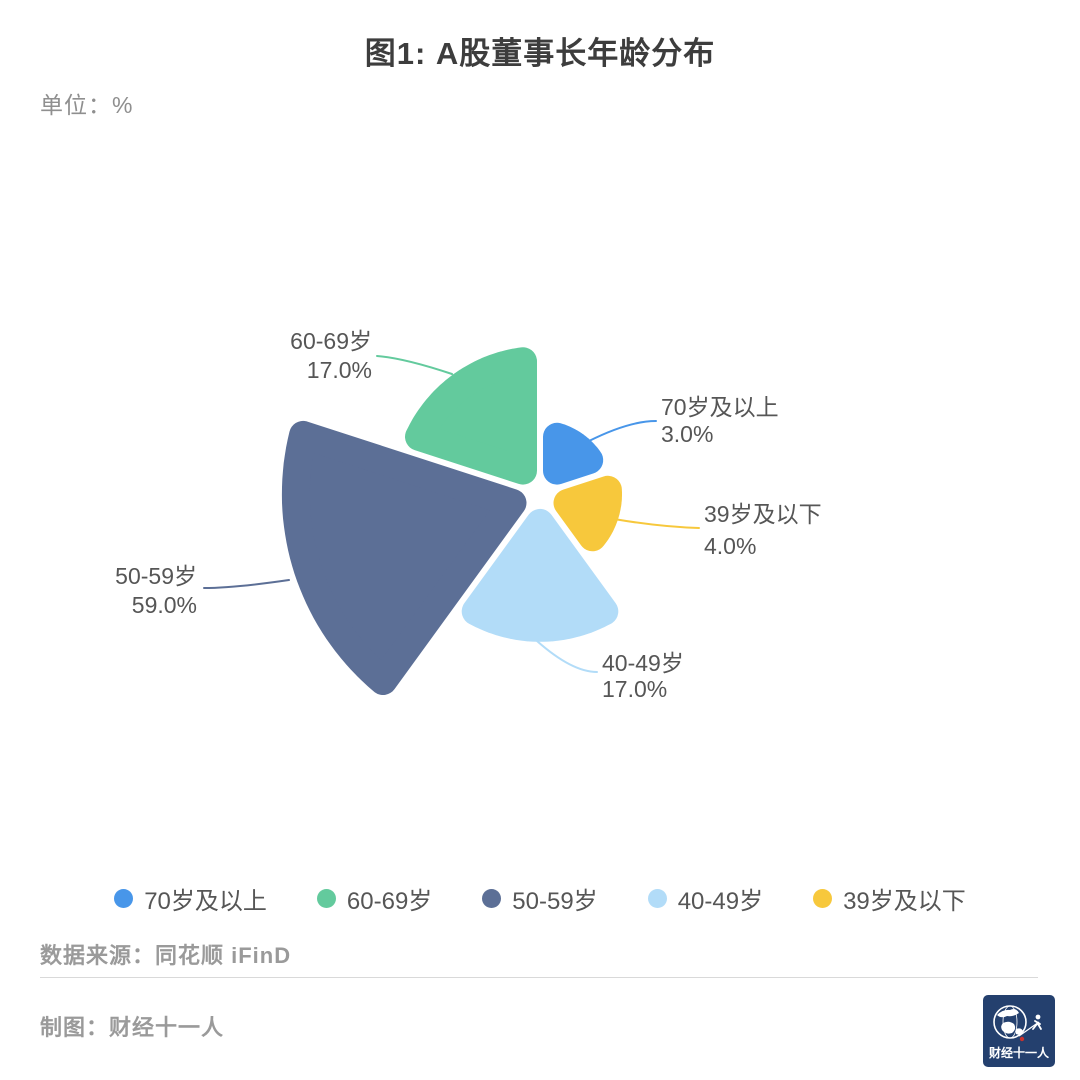 The height and width of the screenshot is (1080, 1080). Describe the element at coordinates (331, 341) in the screenshot. I see `slice-label-60-69: 60-69岁` at that location.